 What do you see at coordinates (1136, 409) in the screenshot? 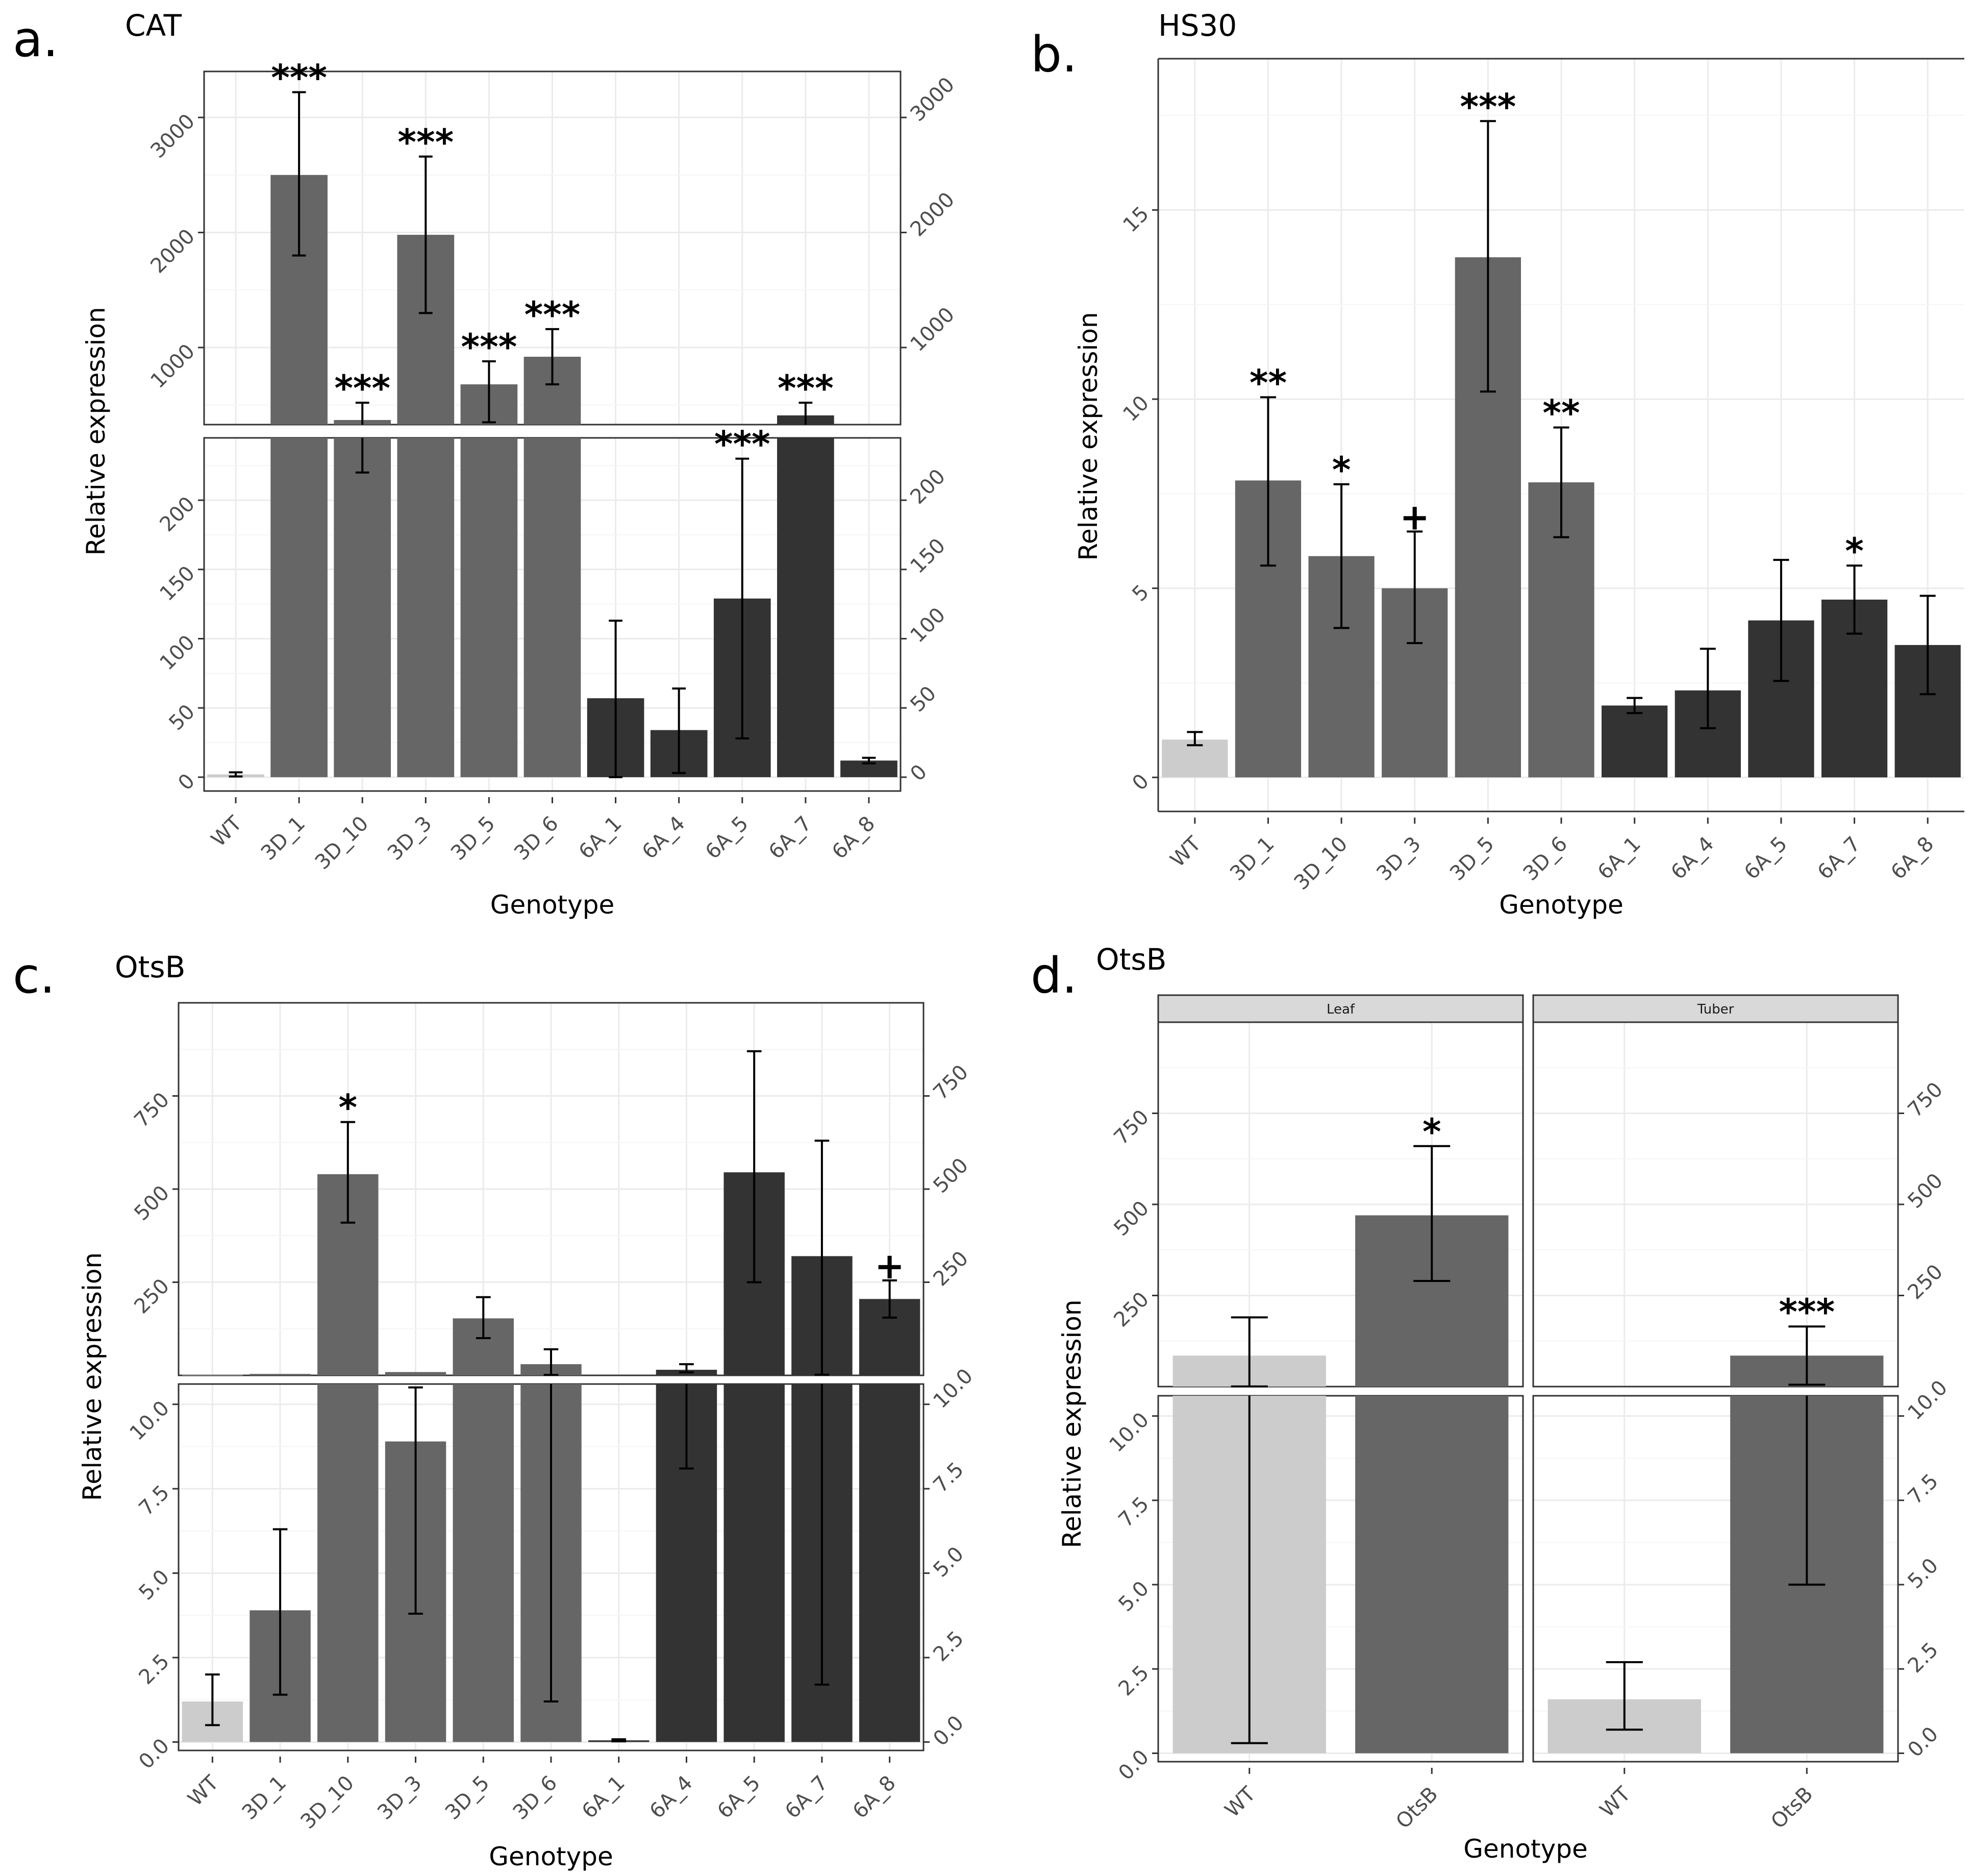
I see `left-tick-label: 10` at bounding box center [1136, 409].